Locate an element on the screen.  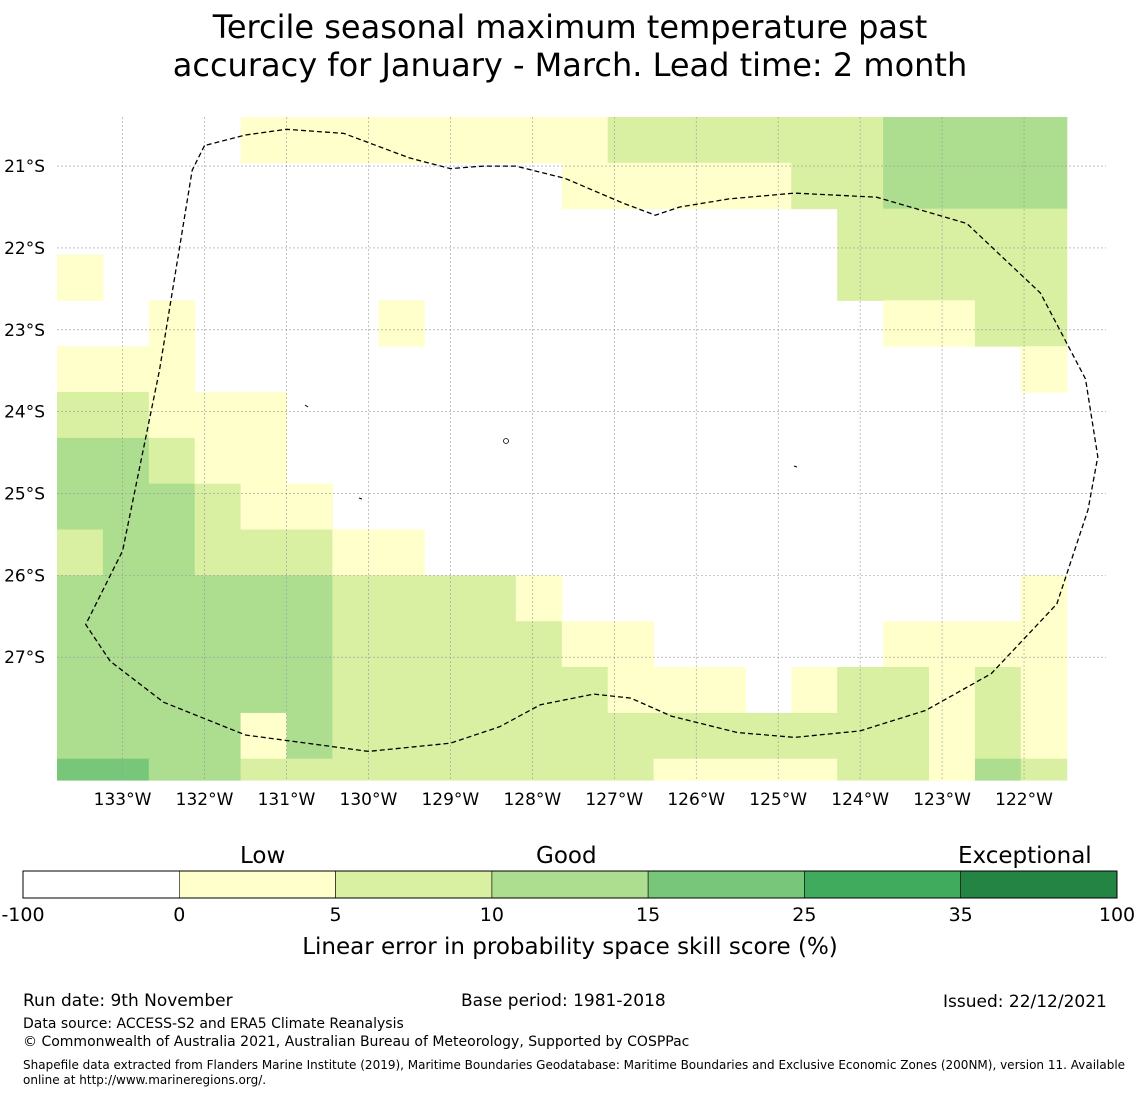
colorbar-tick-label: 5 is located at coordinates (336, 915).